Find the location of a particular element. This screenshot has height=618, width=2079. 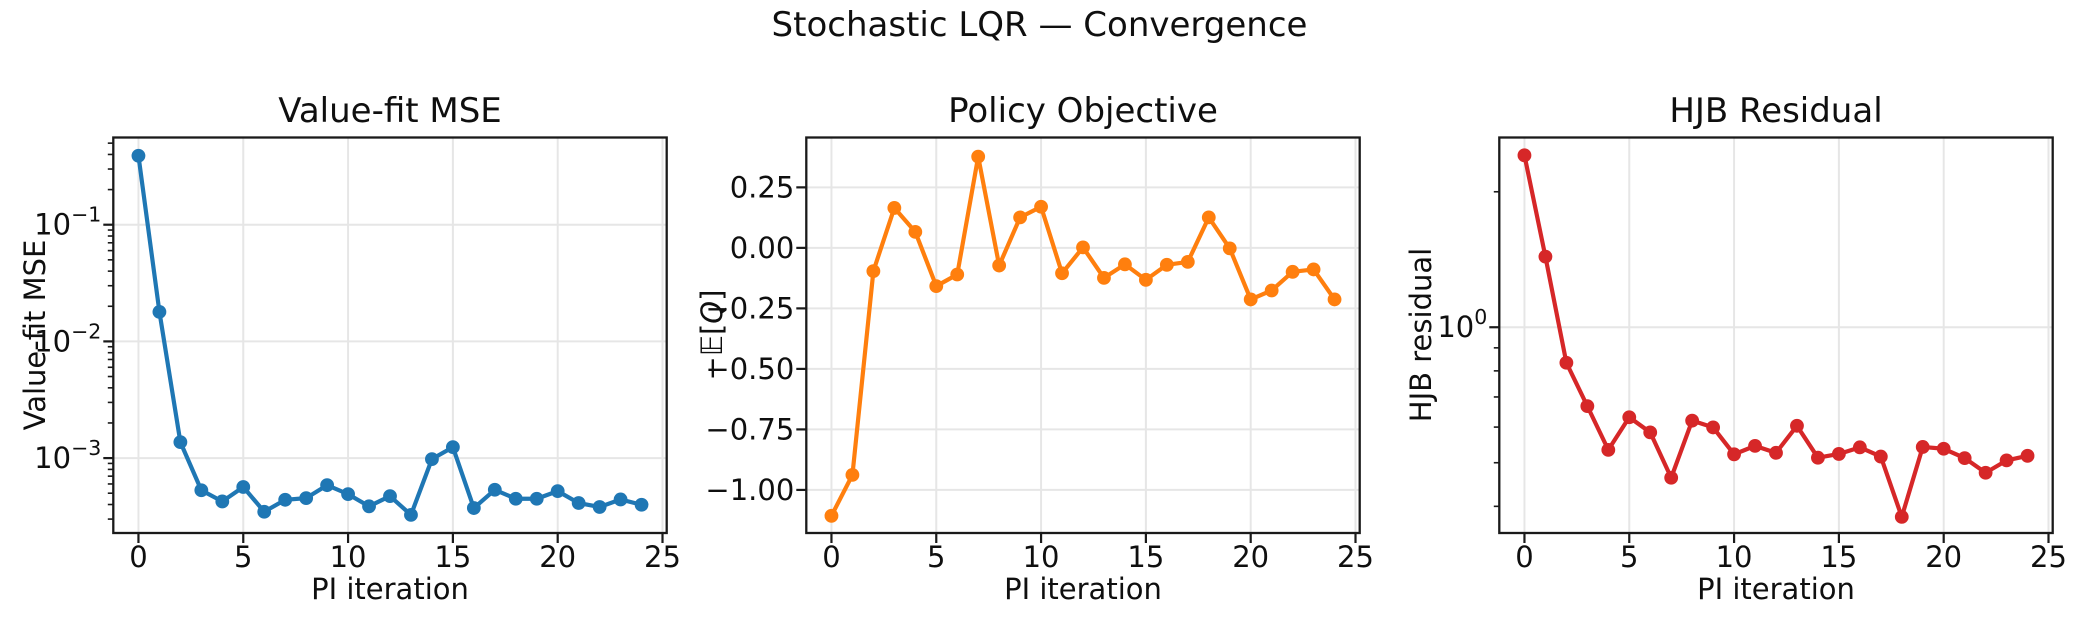

figure-suptitle: Stochastic LQR — Convergence is located at coordinates (1039, 25).